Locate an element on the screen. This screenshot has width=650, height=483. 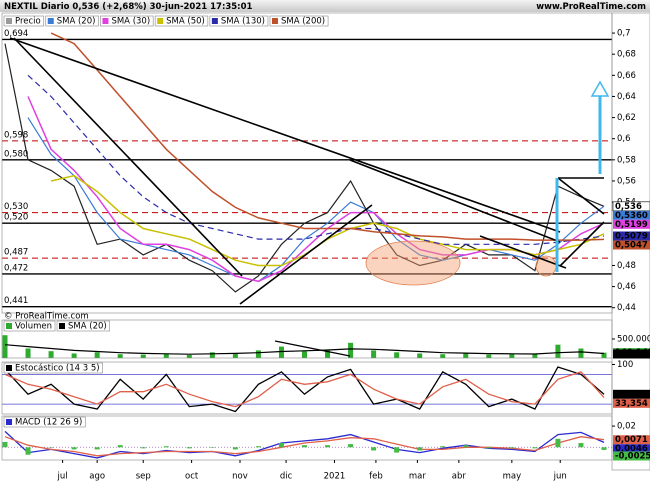
level-label: 0,694 is located at coordinates (16, 34).